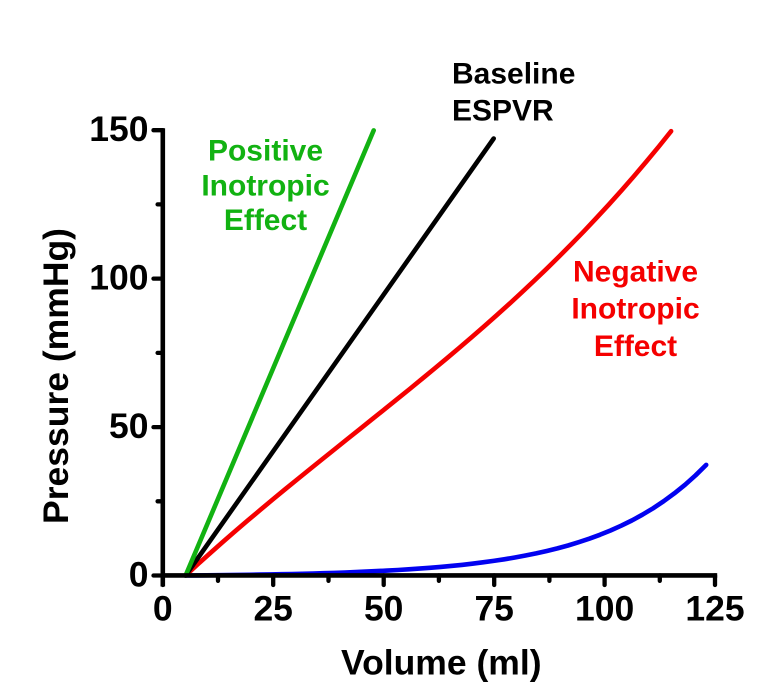 The height and width of the screenshot is (686, 782). What do you see at coordinates (503, 110) in the screenshot?
I see `svg-text: ESPVR` at bounding box center [503, 110].